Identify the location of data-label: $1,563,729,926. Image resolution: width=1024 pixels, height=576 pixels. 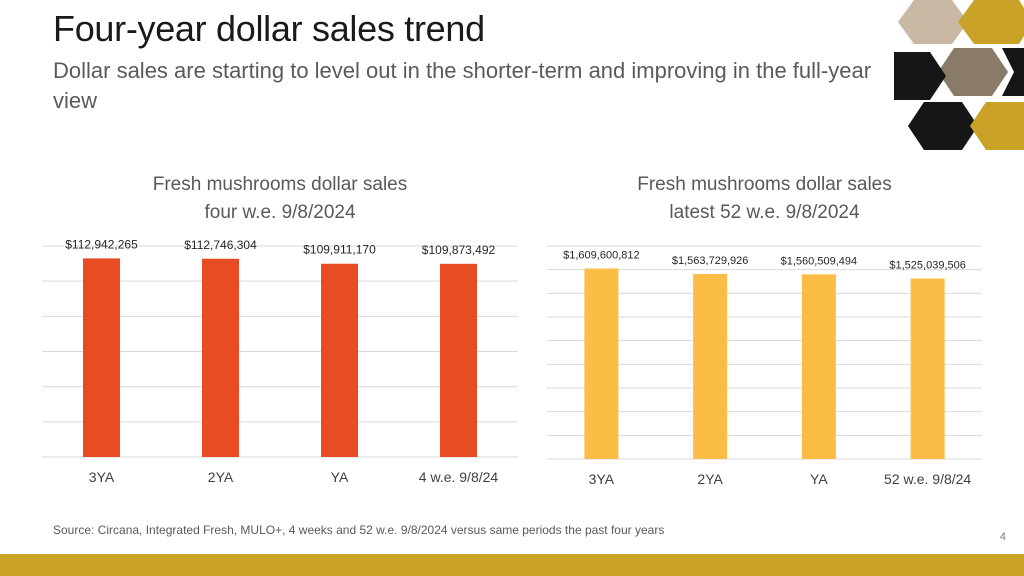
(710, 261).